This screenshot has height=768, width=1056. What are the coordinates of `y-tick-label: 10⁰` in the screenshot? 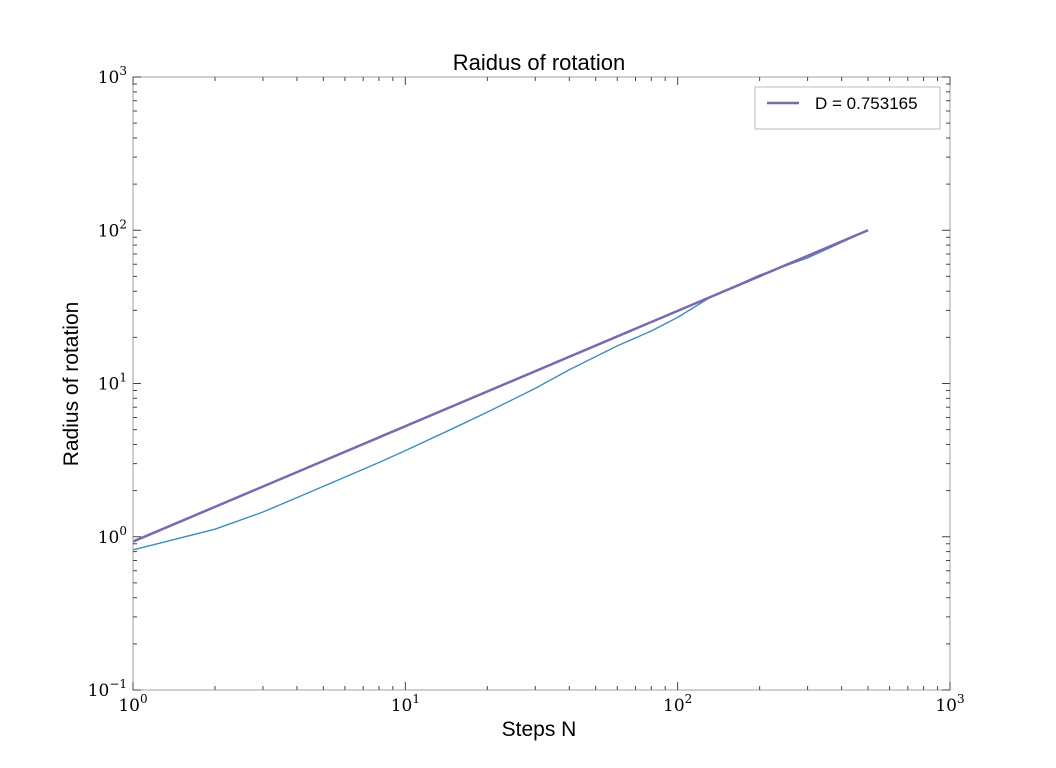 It's located at (112, 536).